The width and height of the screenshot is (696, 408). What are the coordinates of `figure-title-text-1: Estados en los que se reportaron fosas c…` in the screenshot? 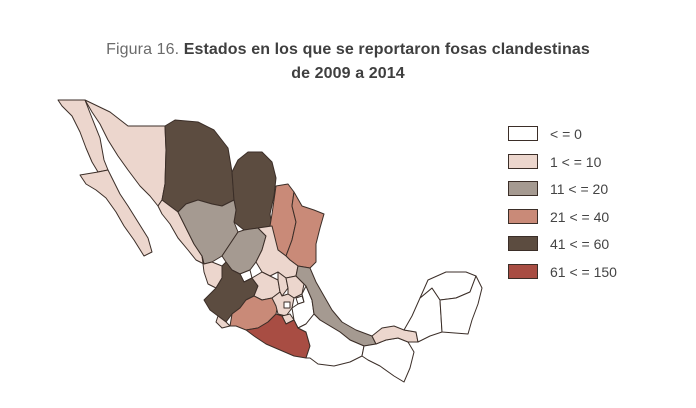 It's located at (386, 49).